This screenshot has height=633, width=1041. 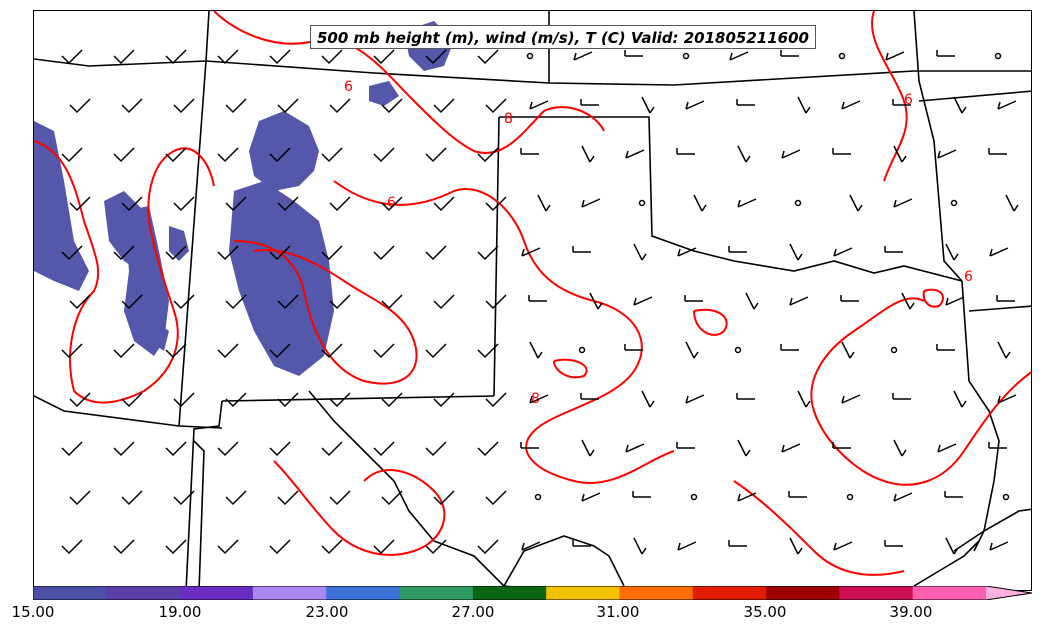 I want to click on colorbar-segment, so click(x=583, y=593).